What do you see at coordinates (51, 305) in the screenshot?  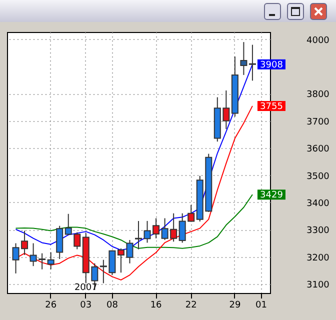 I see `x-tick-label: 26` at bounding box center [51, 305].